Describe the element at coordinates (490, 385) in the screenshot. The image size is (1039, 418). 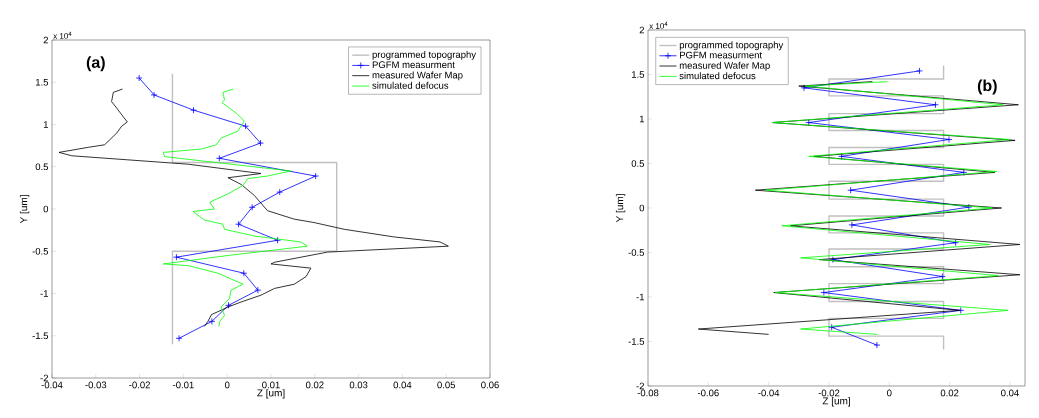
I see `x-tick-label: 0.06` at that location.